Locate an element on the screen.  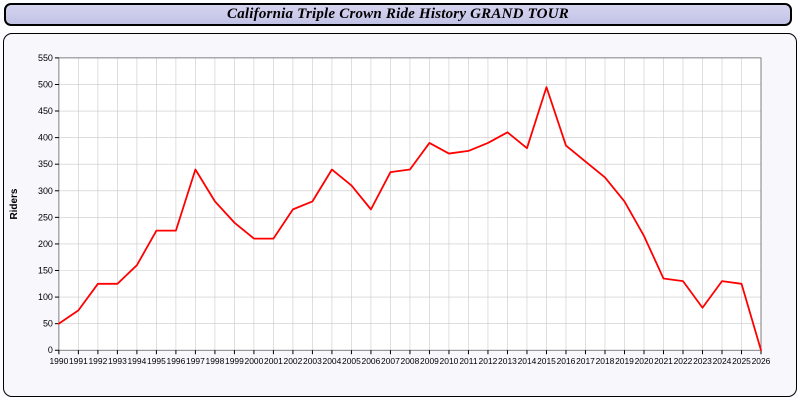
svg-text: 1997 is located at coordinates (195, 361).